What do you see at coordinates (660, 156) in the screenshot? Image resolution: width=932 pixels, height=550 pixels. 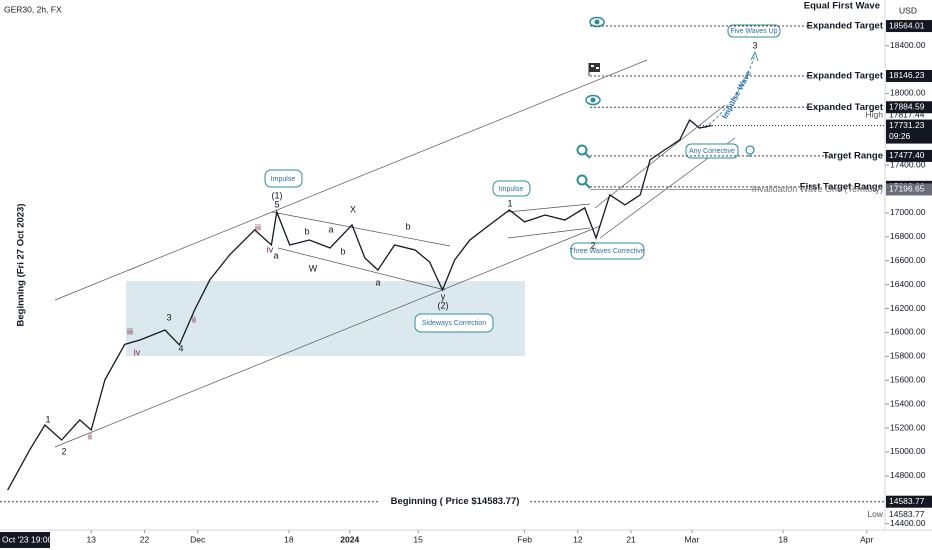 I see `channel-small` at bounding box center [660, 156].